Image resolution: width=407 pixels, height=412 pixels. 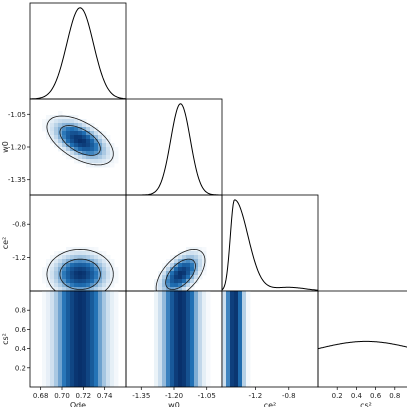 I want to click on x-tick-label: 0.74, so click(x=105, y=396).